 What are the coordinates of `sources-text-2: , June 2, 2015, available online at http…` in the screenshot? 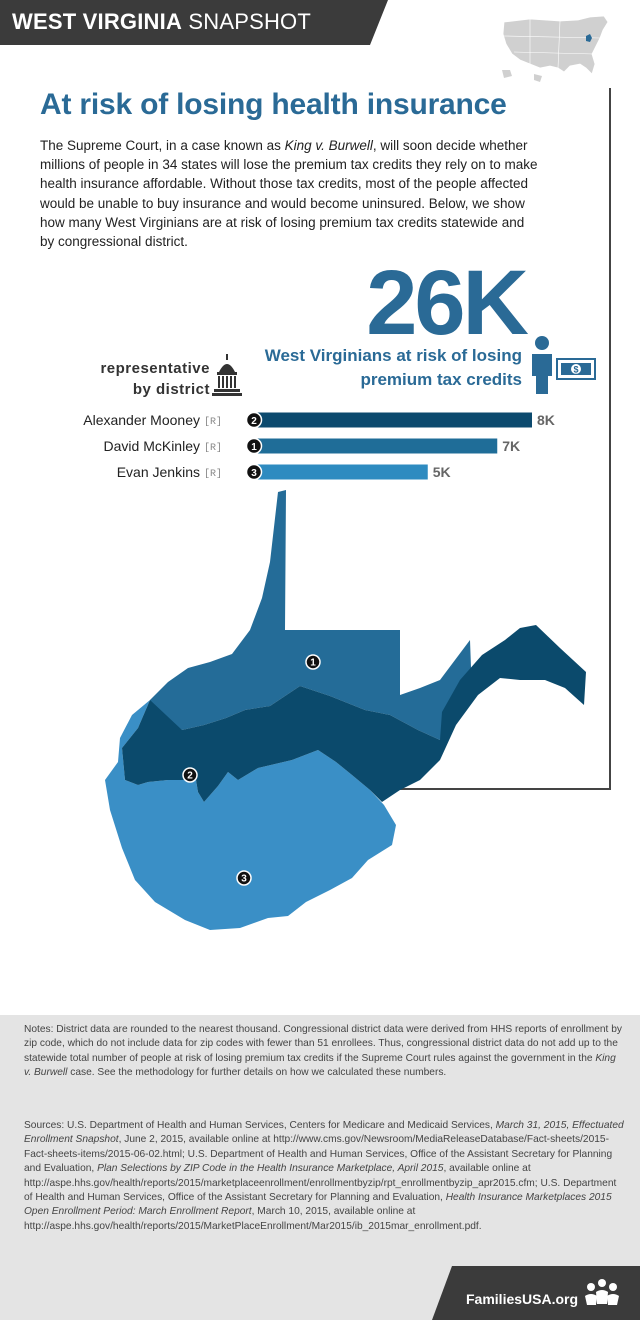 It's located at (318, 1154).